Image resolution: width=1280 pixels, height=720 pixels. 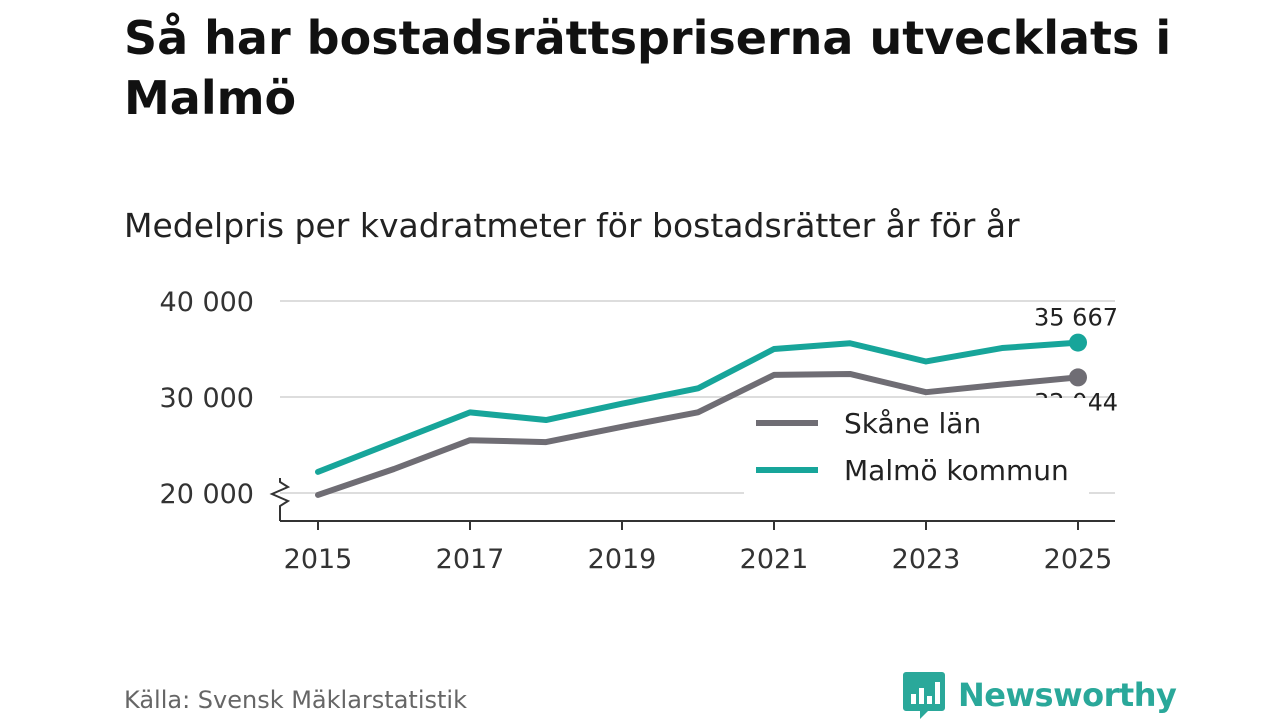 What do you see at coordinates (926, 559) in the screenshot?
I see `x-tick-label: 2023` at bounding box center [926, 559].